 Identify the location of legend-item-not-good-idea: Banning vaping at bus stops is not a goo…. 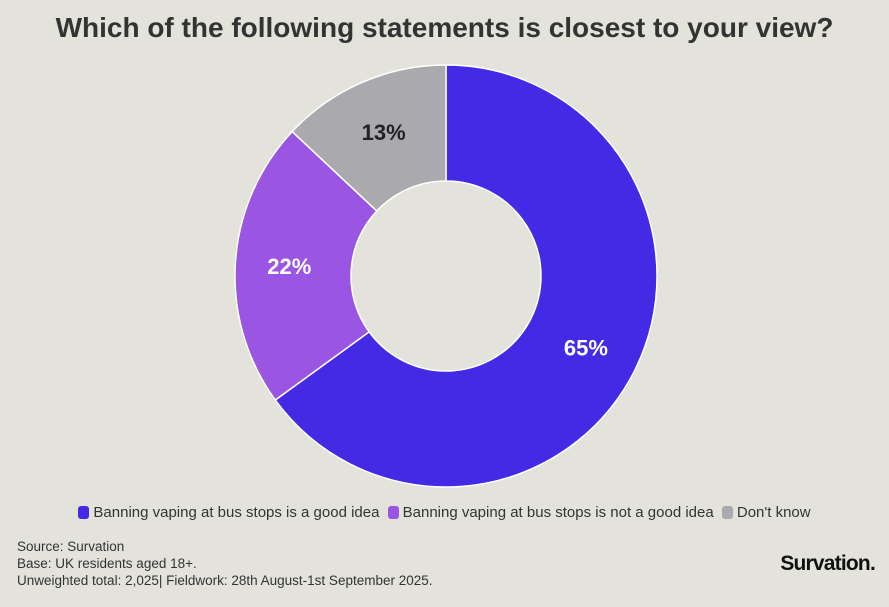
(550, 512).